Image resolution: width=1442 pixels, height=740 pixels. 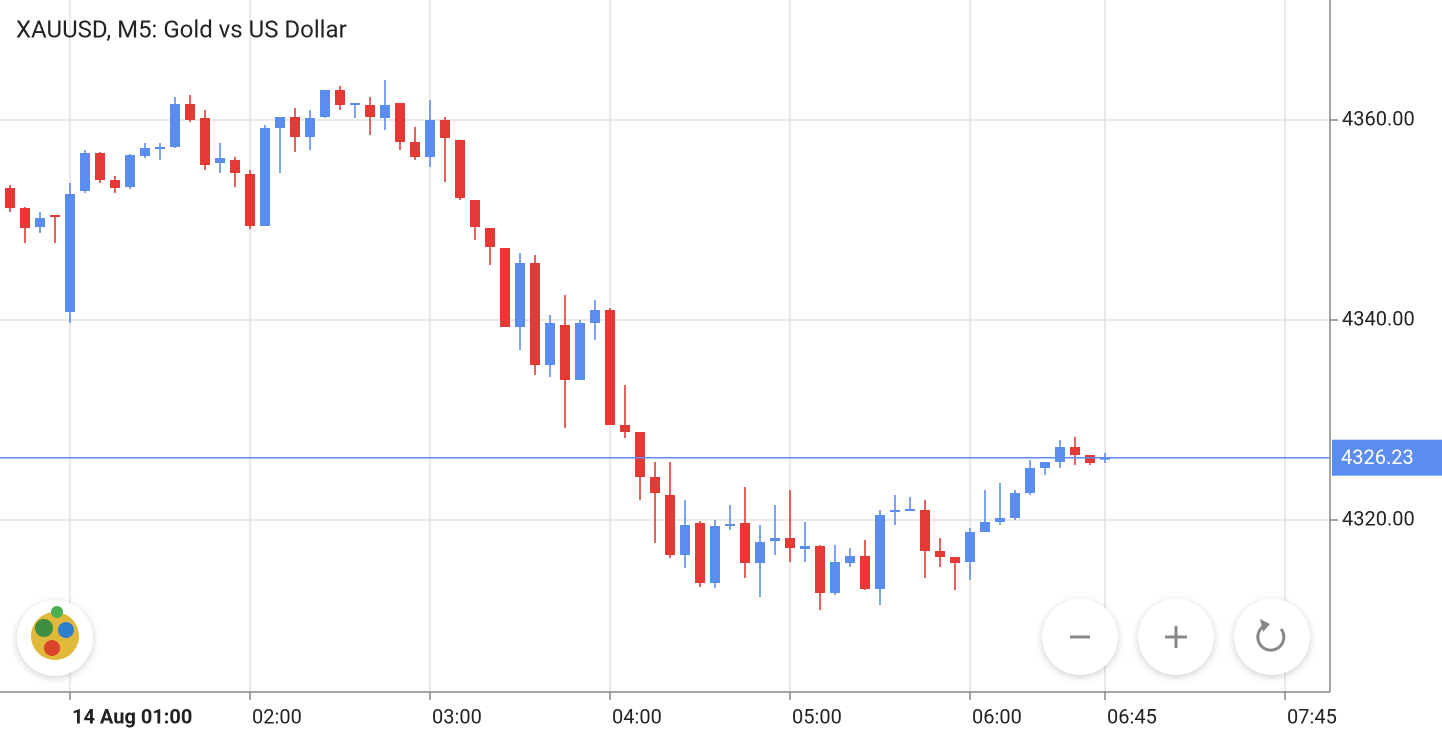 I want to click on x-tick-label: 05:00, so click(x=817, y=716).